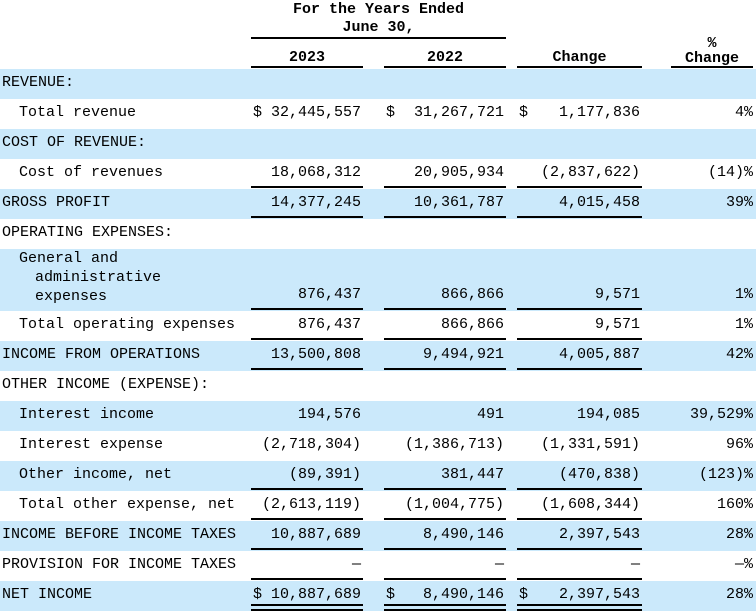 The height and width of the screenshot is (611, 756). I want to click on value-2022: —, so click(445, 566).